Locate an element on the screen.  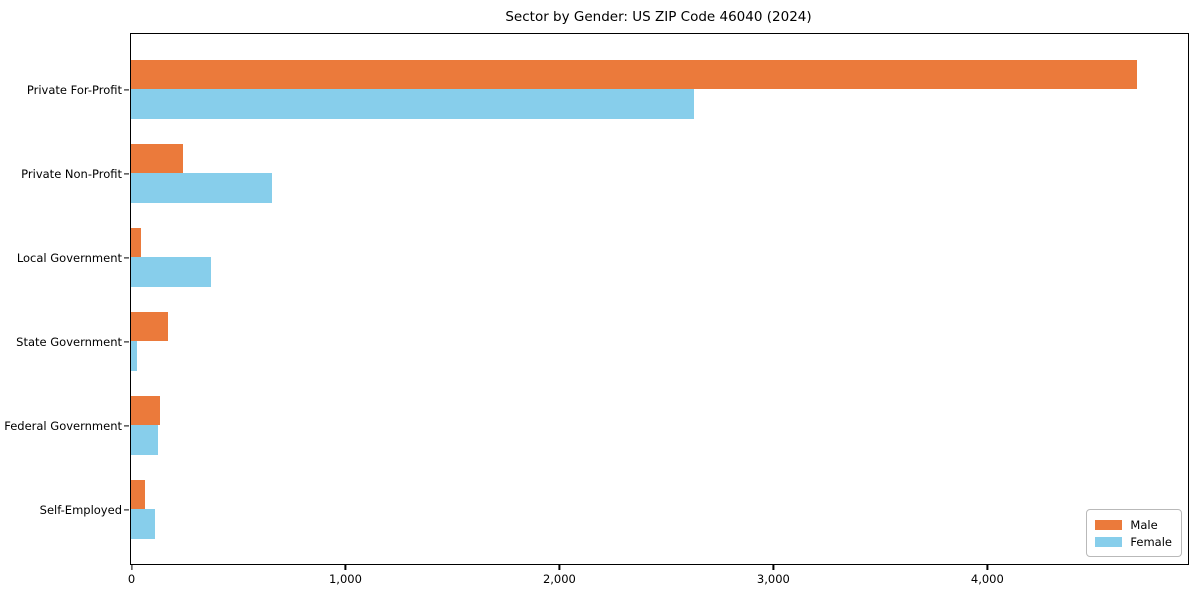
y-tick-label-state-government: State Government is located at coordinates (69, 341).